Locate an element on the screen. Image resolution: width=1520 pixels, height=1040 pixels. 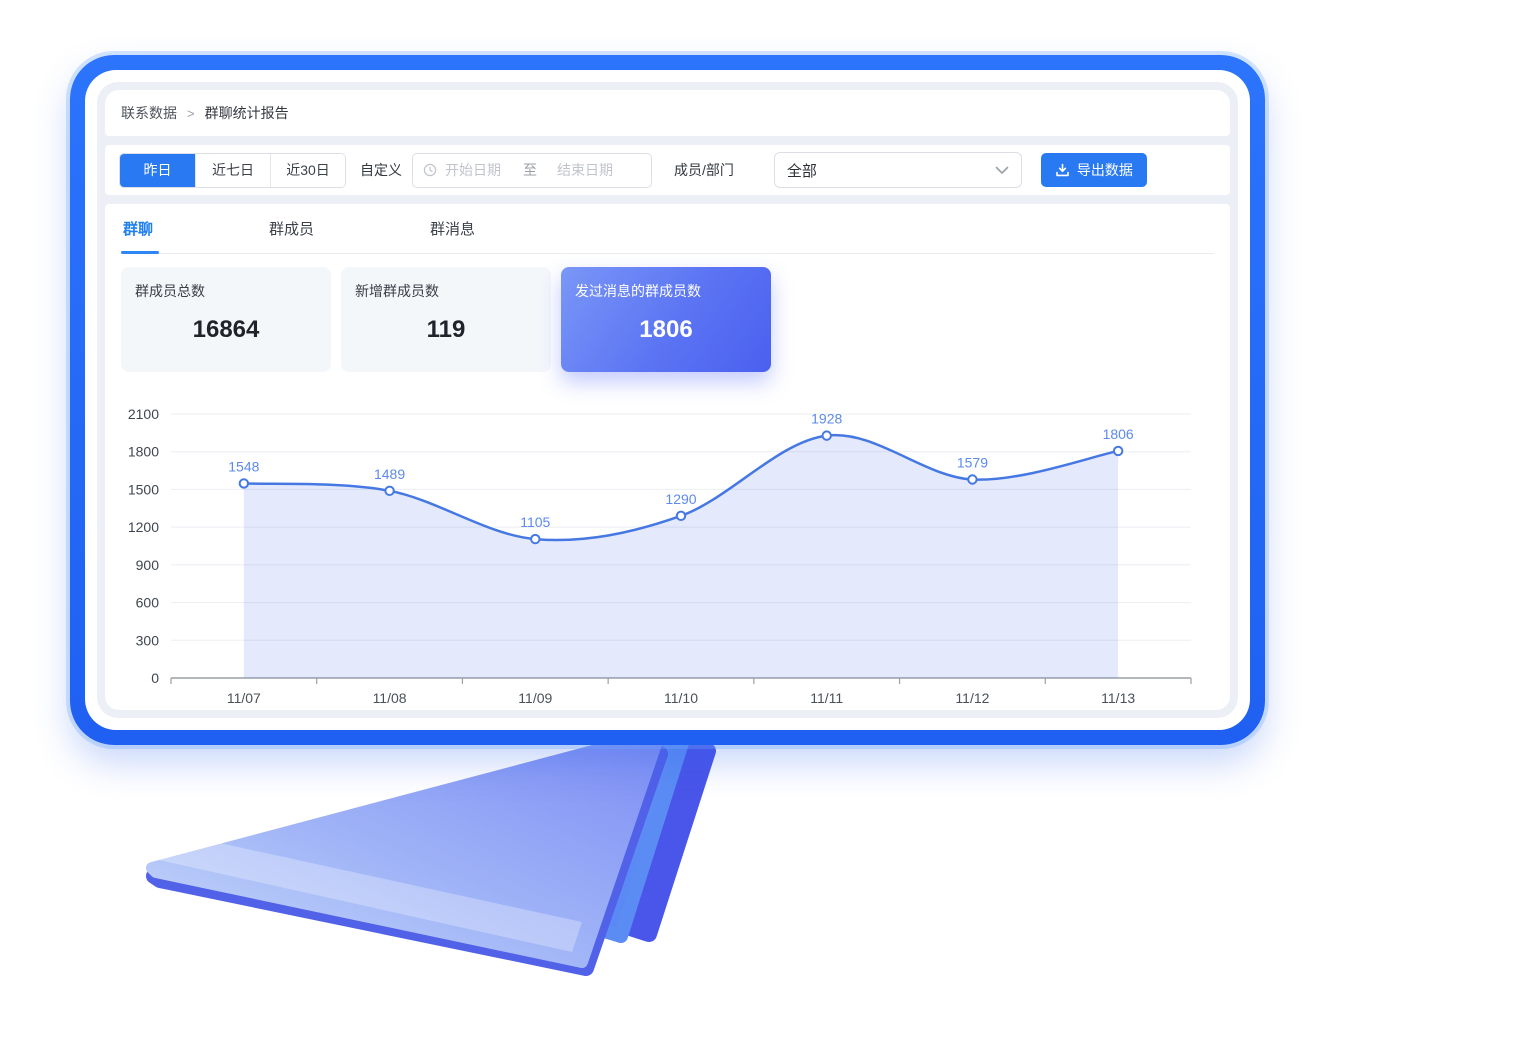
svg-text: 0 is located at coordinates (155, 678).